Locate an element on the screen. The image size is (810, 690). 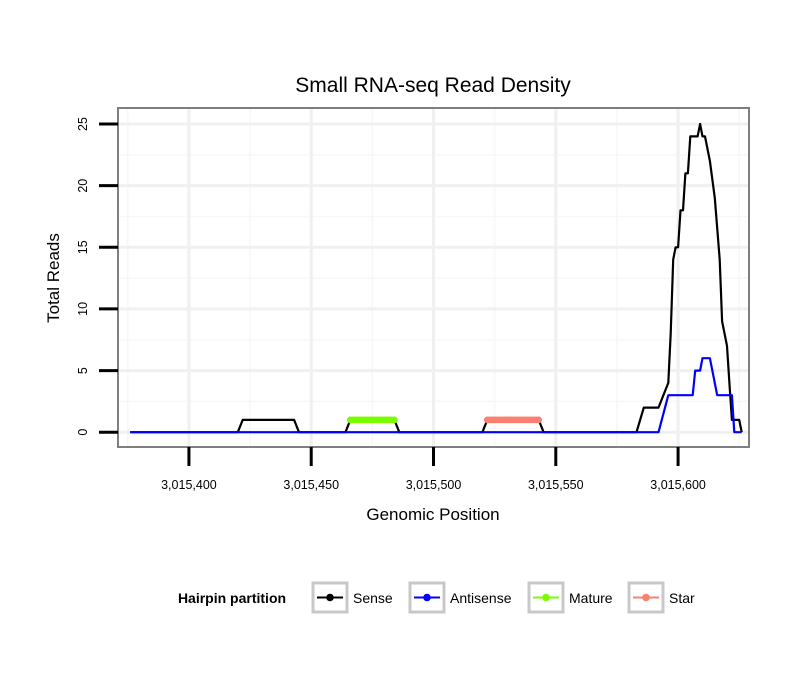
y-tick-label: 20 is located at coordinates (83, 186).